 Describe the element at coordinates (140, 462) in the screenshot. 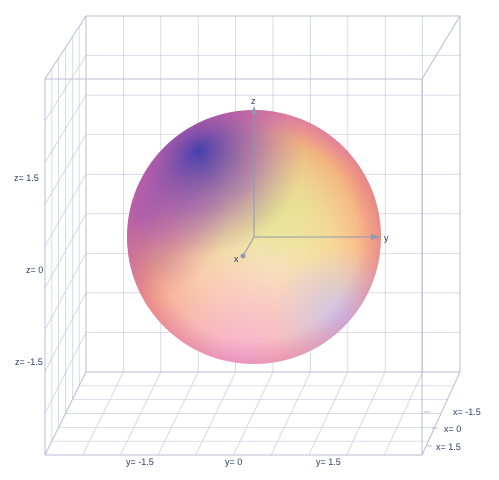

I see `y-tick-label-1: y= -1.5` at that location.